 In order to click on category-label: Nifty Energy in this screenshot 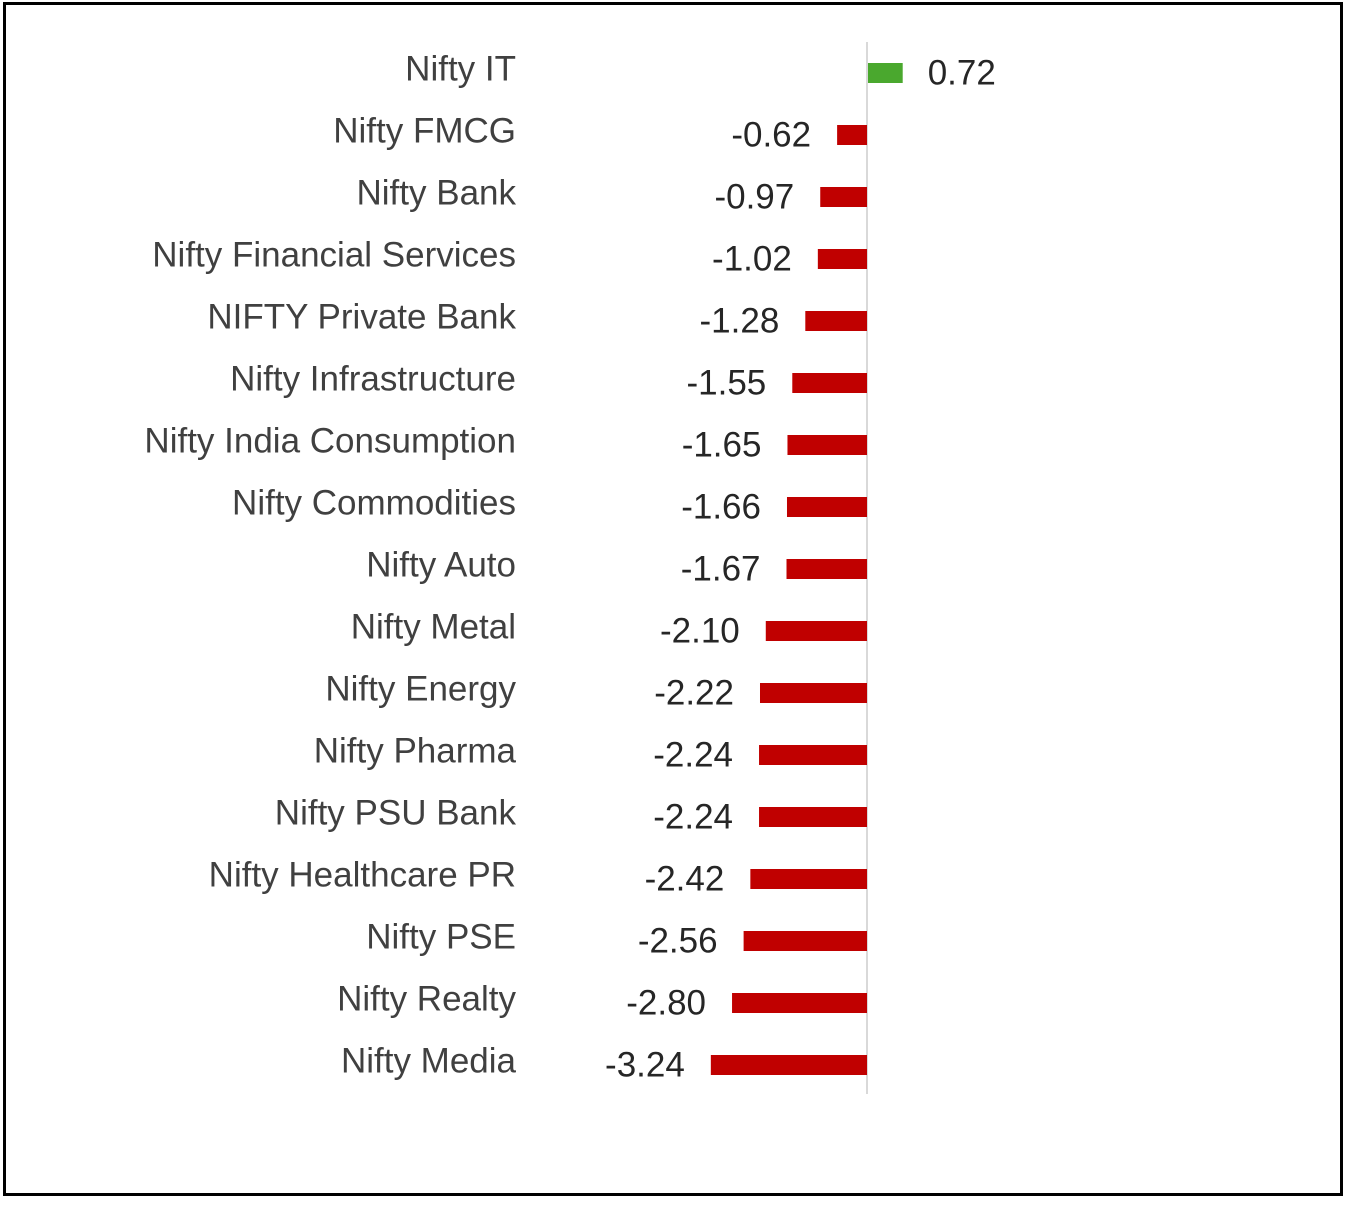, I will do `click(420, 688)`.